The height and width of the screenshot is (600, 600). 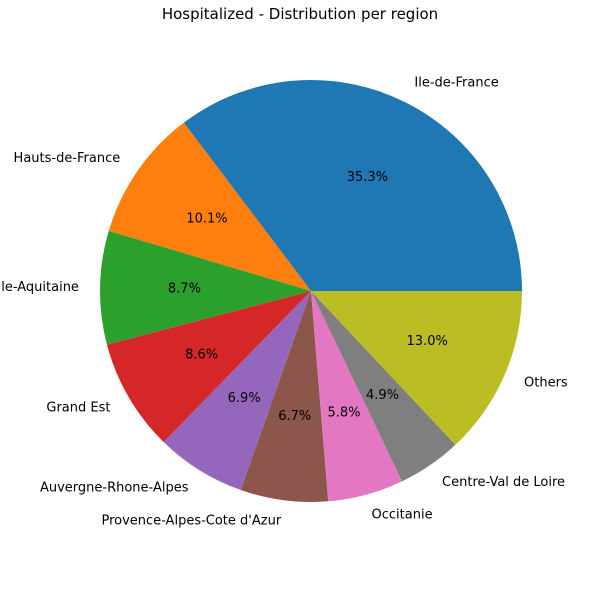 What do you see at coordinates (503, 482) in the screenshot?
I see `category-label-centre-val-de-loire: Centre-Val de Loire` at bounding box center [503, 482].